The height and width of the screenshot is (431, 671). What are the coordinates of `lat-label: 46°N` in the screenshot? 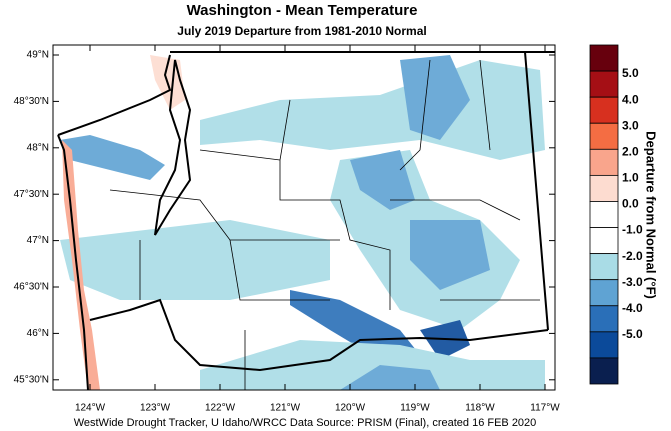 It's located at (38, 333).